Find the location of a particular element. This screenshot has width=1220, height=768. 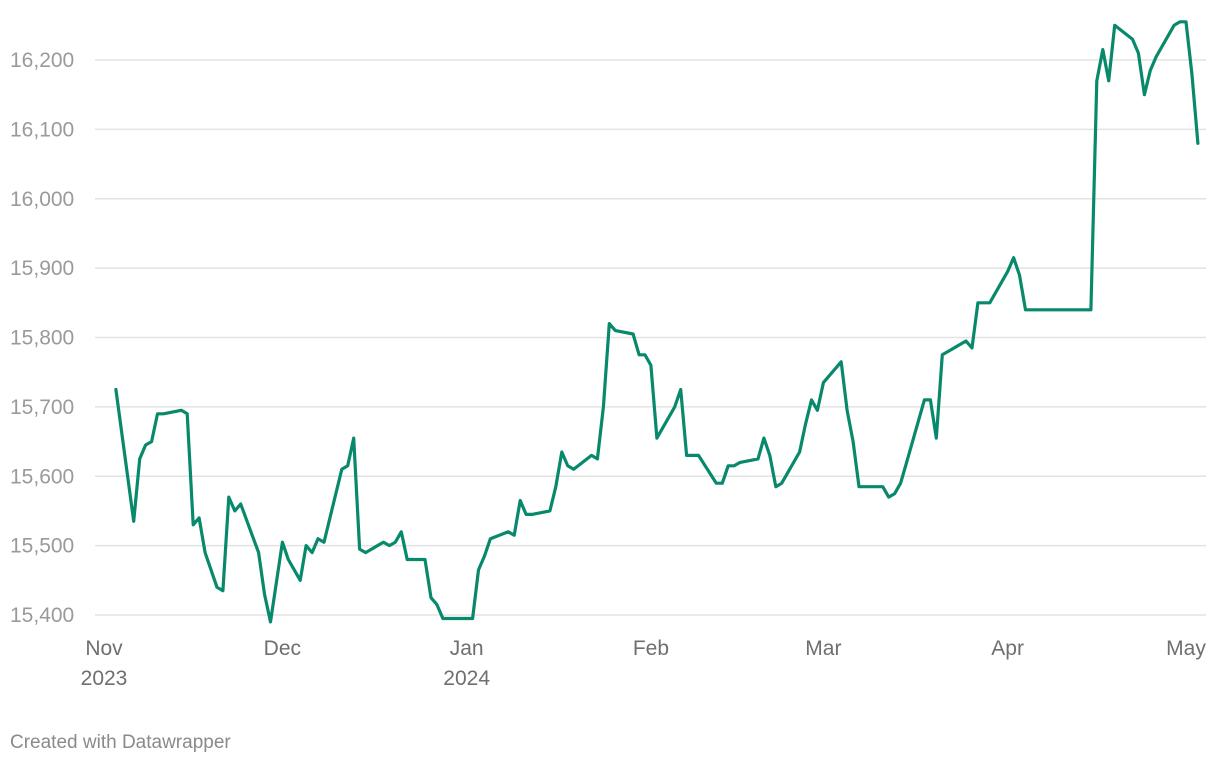

x-tick-label: Jan is located at coordinates (467, 648).